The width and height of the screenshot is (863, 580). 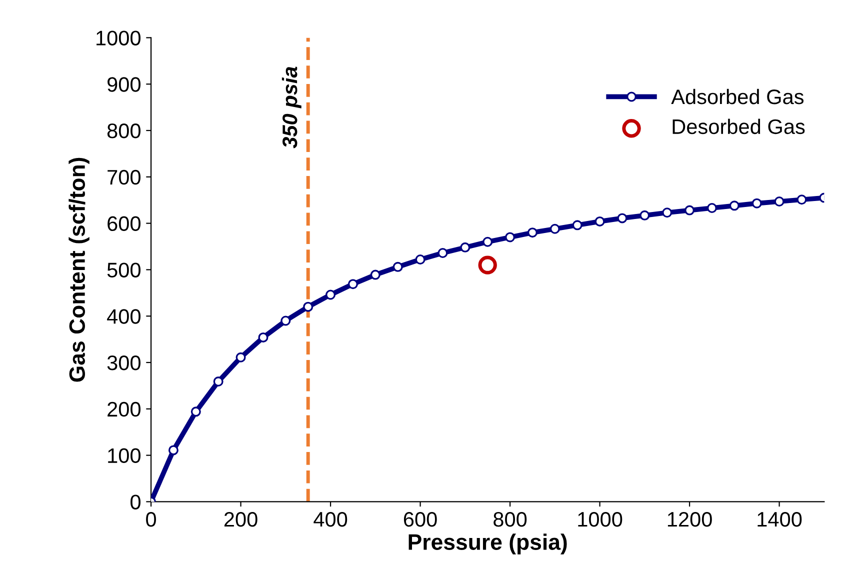 I want to click on x-tick-label: 400, so click(x=331, y=519).